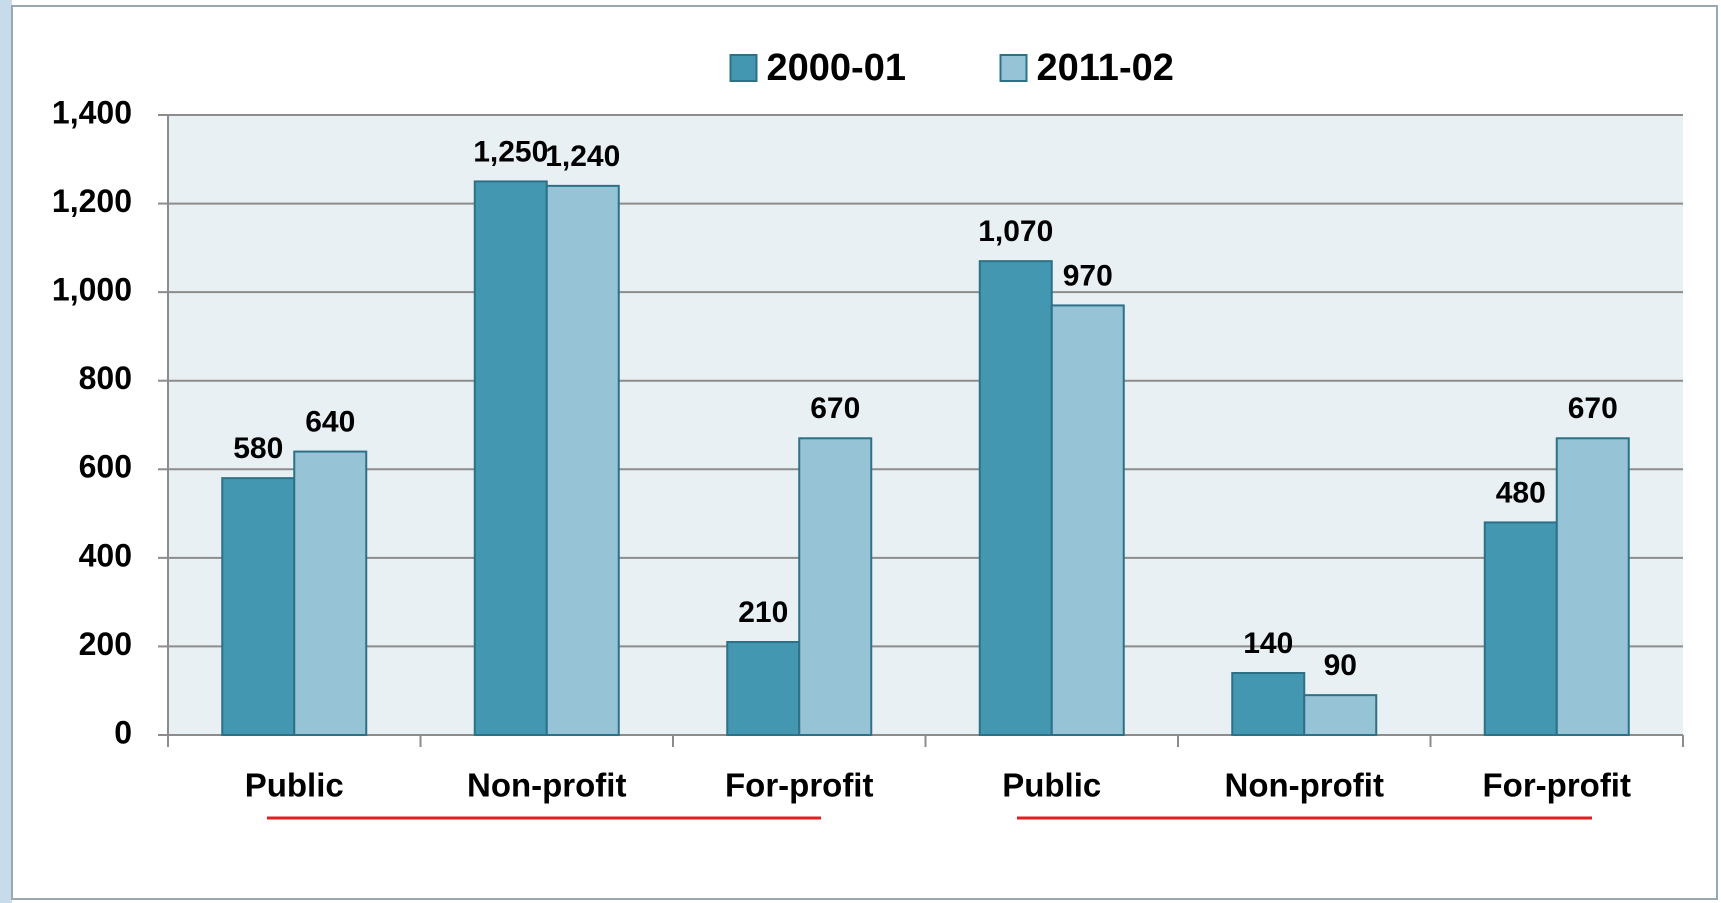 The width and height of the screenshot is (1721, 903). I want to click on value-label: 640, so click(330, 421).